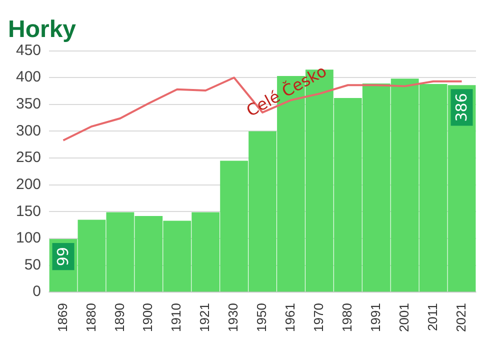 This screenshot has width=492, height=343. What do you see at coordinates (432, 317) in the screenshot?
I see `x-tick-label: 2011` at bounding box center [432, 317].